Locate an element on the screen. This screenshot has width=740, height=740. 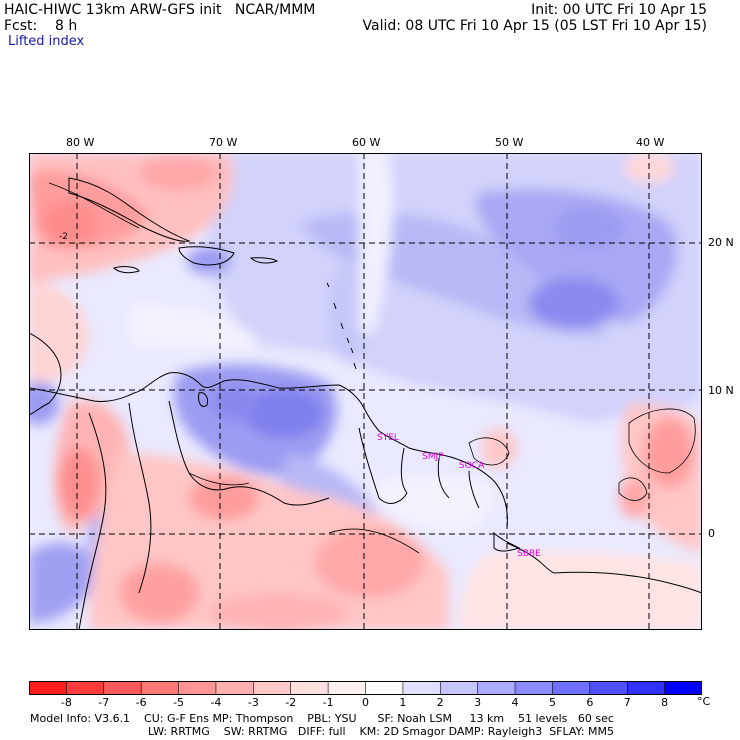
init-time: Init: 00 UTC Fri 10 Apr 15 is located at coordinates (619, 10).